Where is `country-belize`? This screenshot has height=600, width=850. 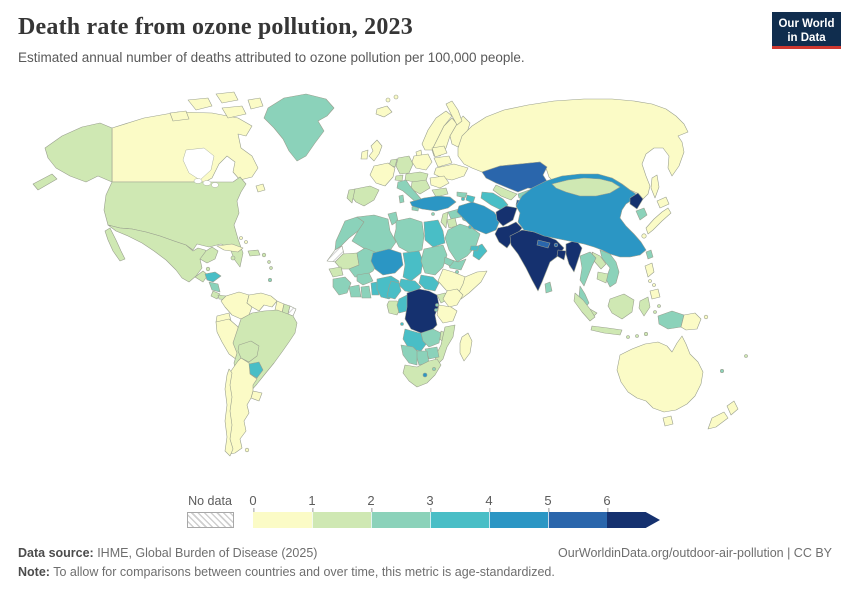 country-belize is located at coordinates (208, 269).